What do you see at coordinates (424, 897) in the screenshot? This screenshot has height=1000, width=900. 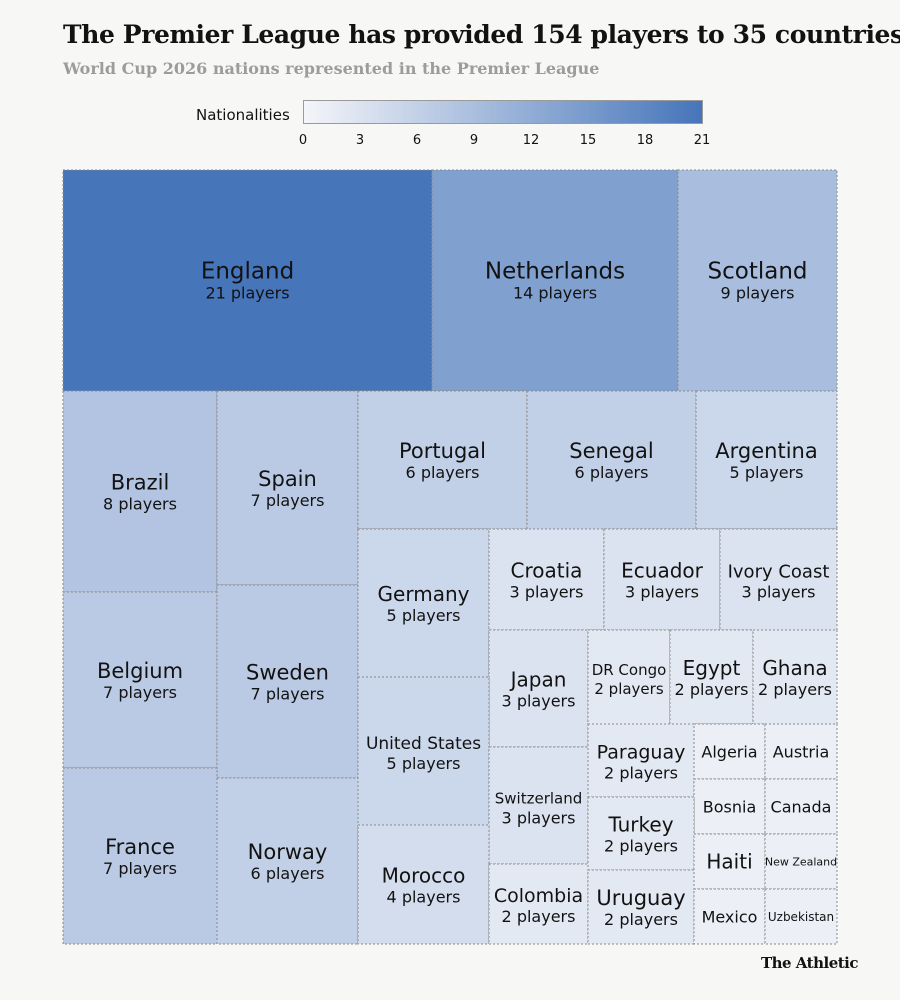 I see `cell-player-count: 4 players` at bounding box center [424, 897].